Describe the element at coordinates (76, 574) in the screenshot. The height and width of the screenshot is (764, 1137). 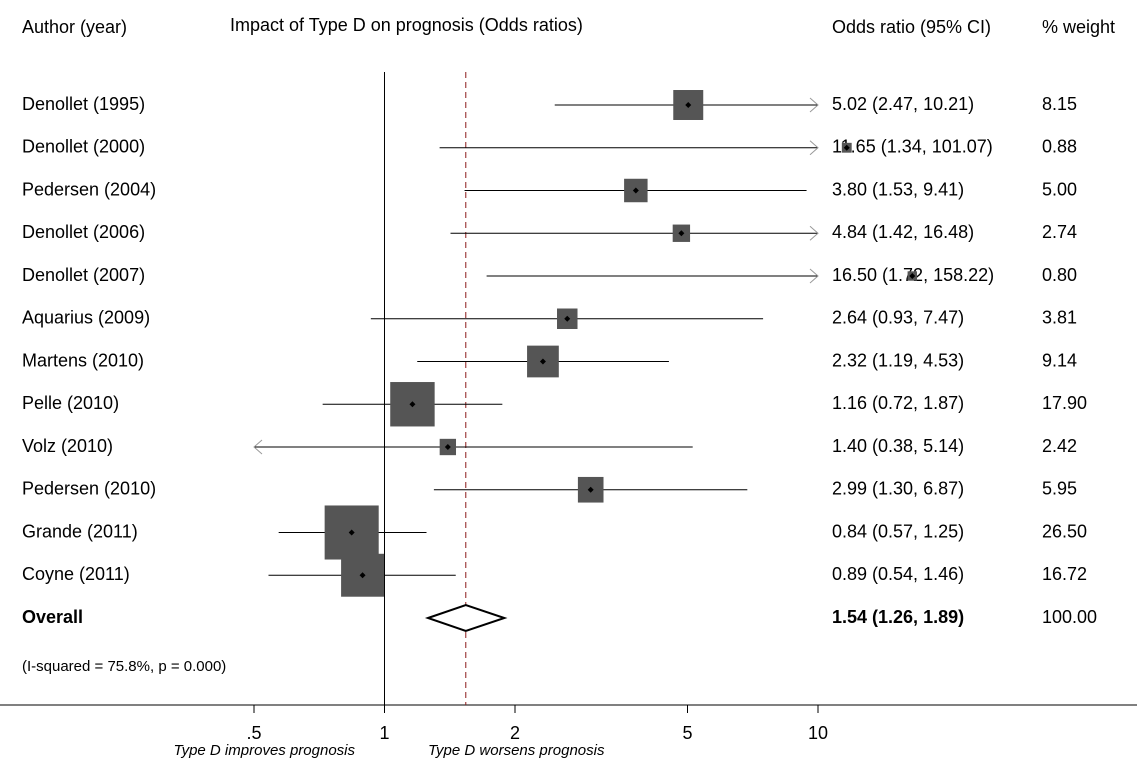
I see `study-name: Coyne (2011)` at that location.